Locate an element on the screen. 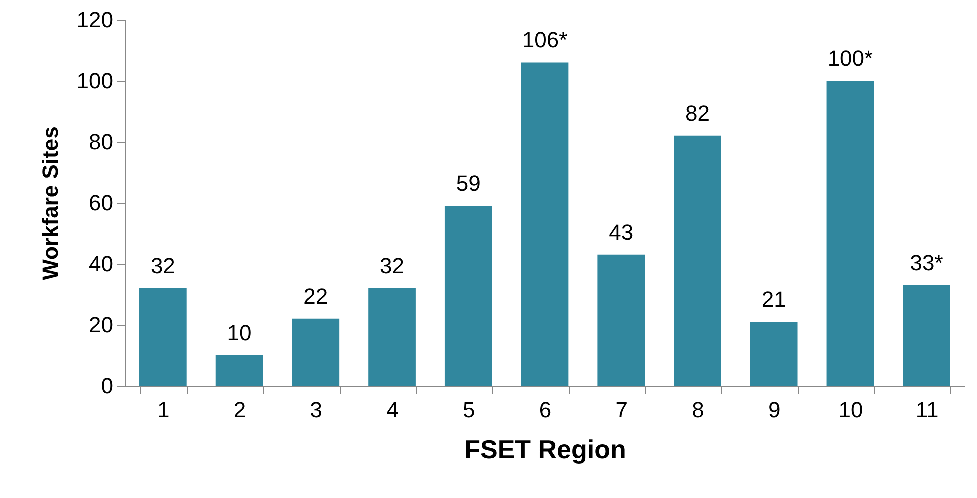  data-label: 106* is located at coordinates (545, 40).